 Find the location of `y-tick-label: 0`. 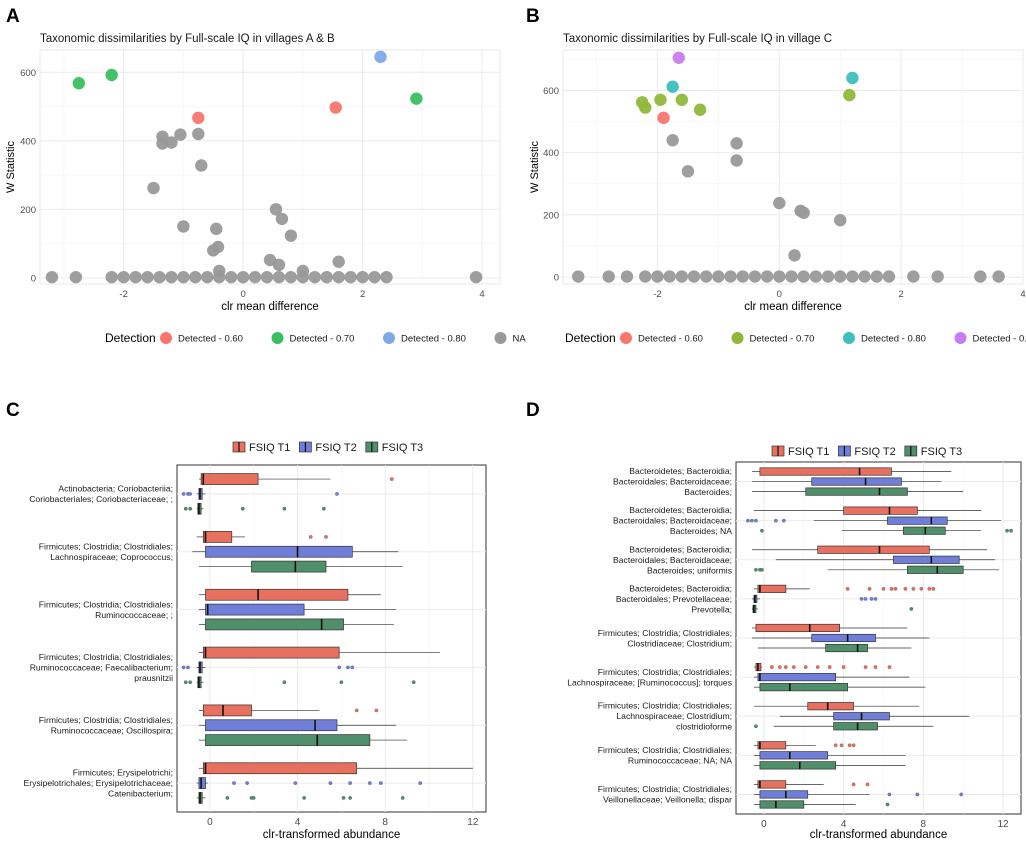

y-tick-label: 0 is located at coordinates (33, 278).